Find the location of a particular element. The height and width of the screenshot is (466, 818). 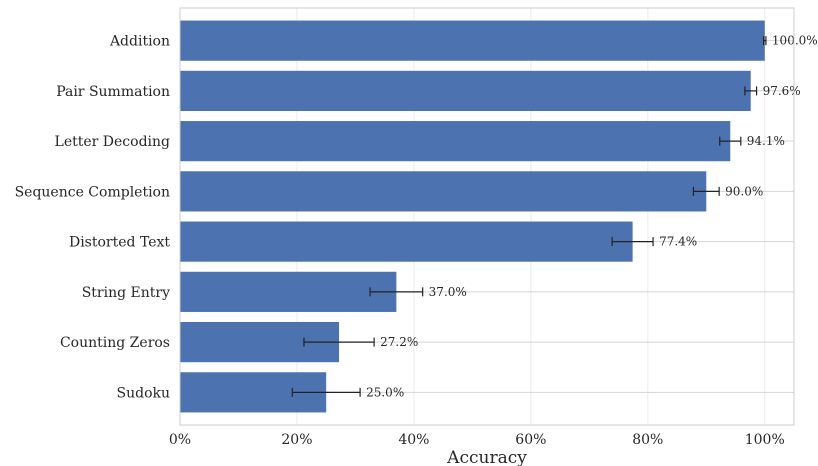

value-label: 100.0% is located at coordinates (795, 41).